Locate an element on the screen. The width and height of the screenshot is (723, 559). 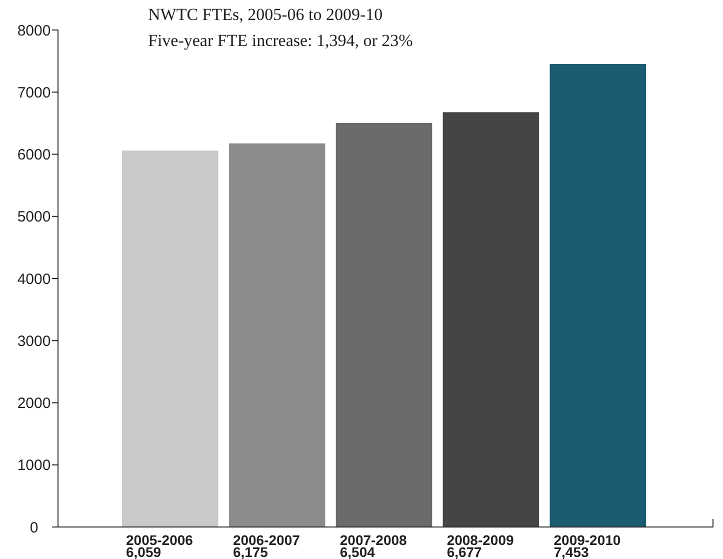
y-tick-label: 3000 is located at coordinates (34, 341).